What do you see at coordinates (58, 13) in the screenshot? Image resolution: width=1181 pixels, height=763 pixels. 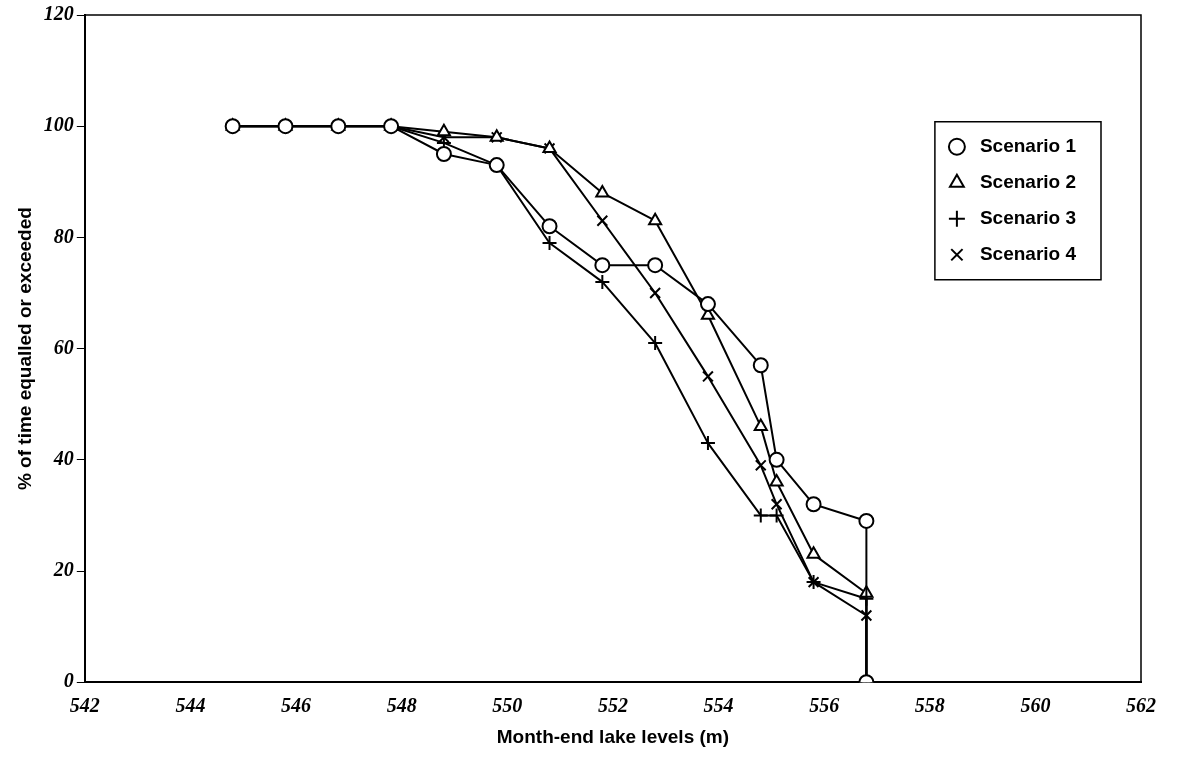 I see `y-tick-label: 120` at bounding box center [58, 13].